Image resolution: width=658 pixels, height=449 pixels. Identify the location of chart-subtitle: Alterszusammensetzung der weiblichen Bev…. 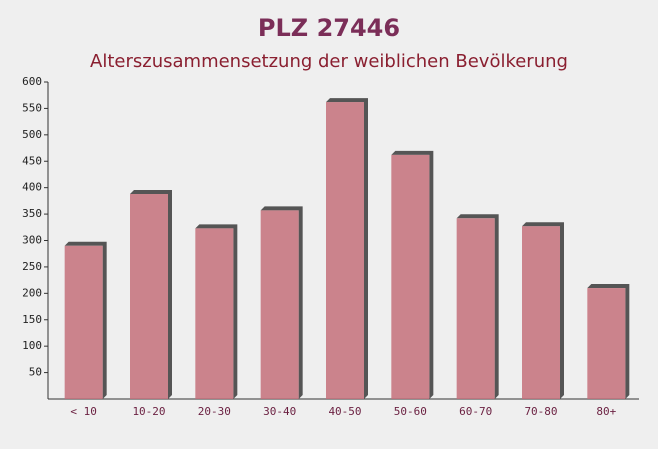
(329, 61).